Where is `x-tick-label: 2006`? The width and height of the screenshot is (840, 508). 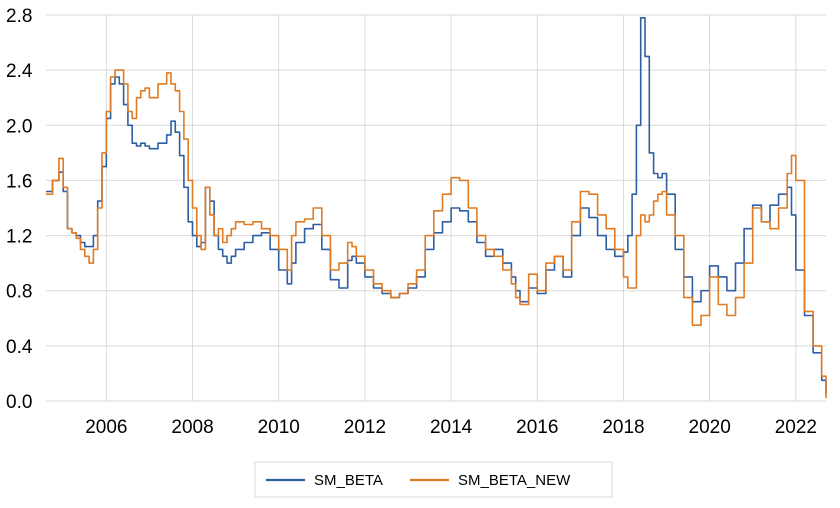 x-tick-label: 2006 is located at coordinates (106, 427).